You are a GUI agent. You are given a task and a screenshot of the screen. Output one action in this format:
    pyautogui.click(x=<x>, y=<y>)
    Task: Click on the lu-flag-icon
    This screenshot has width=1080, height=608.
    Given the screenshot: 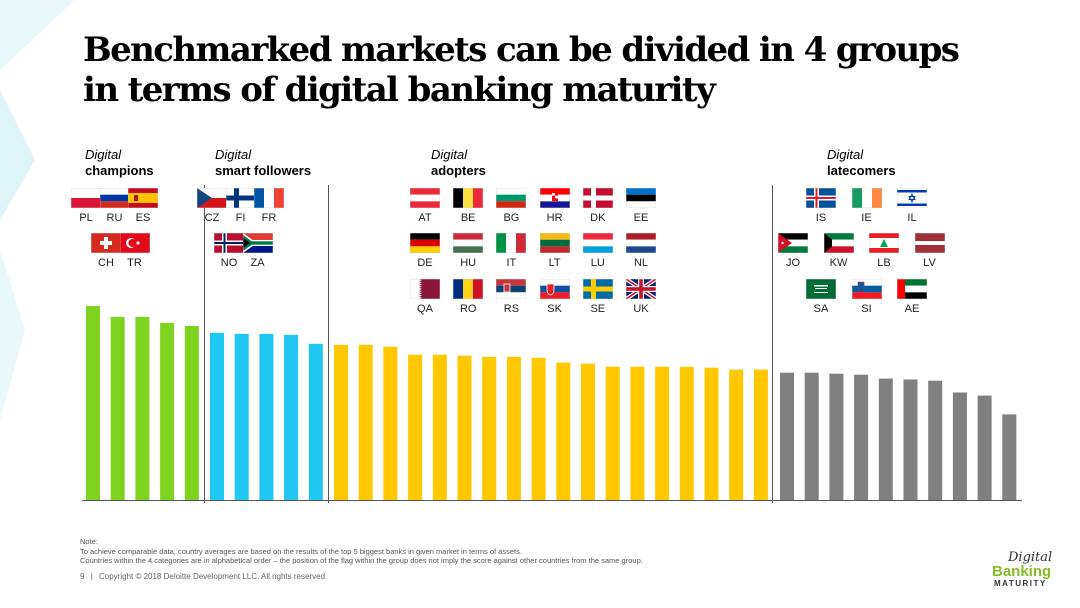 What is the action you would take?
    pyautogui.click(x=597, y=243)
    